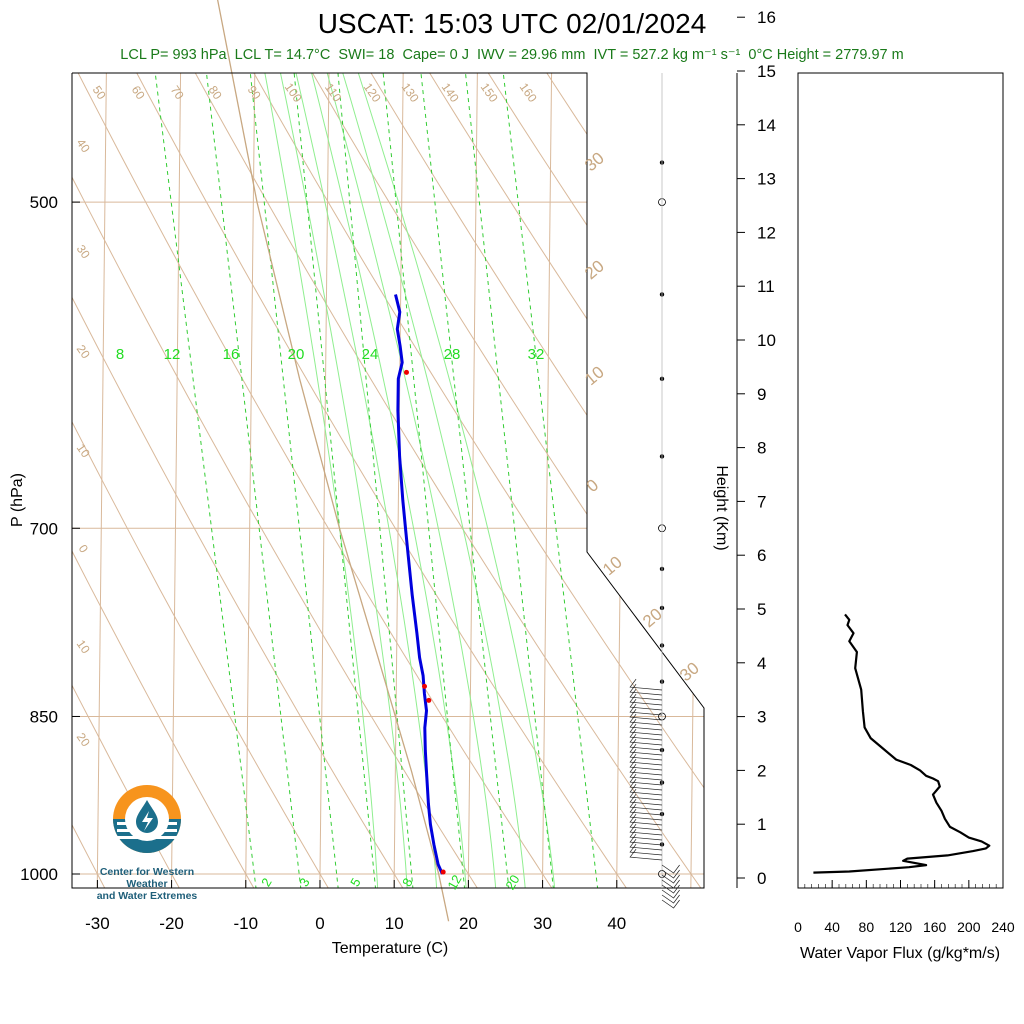 The height and width of the screenshot is (1024, 1024). What do you see at coordinates (766, 286) in the screenshot?
I see `height-tick-label: 11` at bounding box center [766, 286].